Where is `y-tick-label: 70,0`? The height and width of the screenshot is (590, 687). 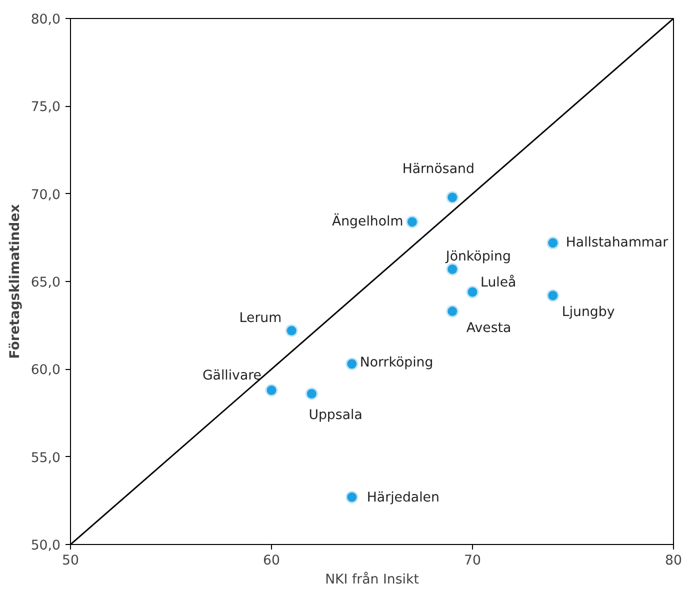 y-tick-label: 70,0 is located at coordinates (45, 195).